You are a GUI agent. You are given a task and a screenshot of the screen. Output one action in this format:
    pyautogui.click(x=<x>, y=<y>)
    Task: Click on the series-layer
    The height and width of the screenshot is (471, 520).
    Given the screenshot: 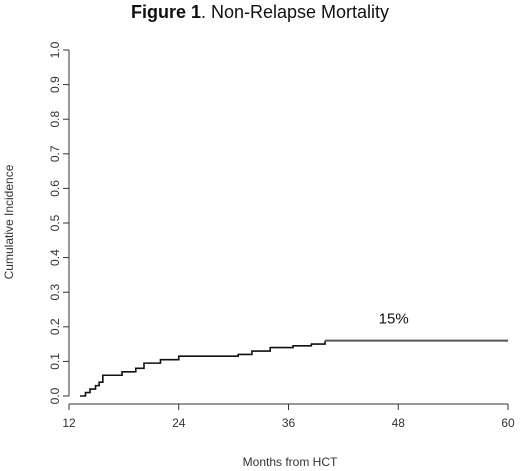 What is the action you would take?
    pyautogui.click(x=293, y=368)
    